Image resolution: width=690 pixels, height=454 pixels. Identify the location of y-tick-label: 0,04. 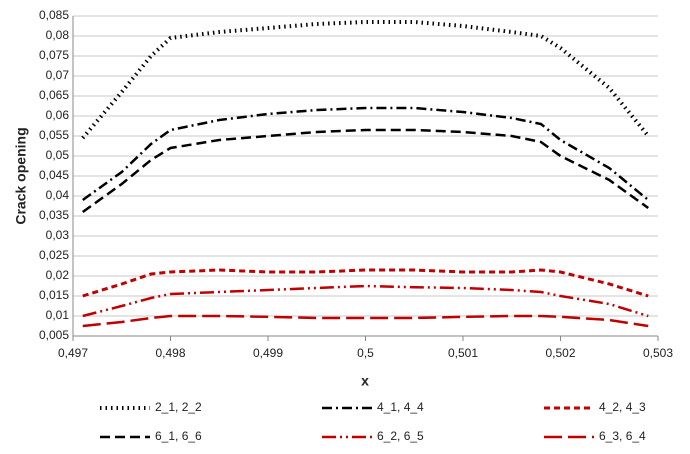
(58, 195).